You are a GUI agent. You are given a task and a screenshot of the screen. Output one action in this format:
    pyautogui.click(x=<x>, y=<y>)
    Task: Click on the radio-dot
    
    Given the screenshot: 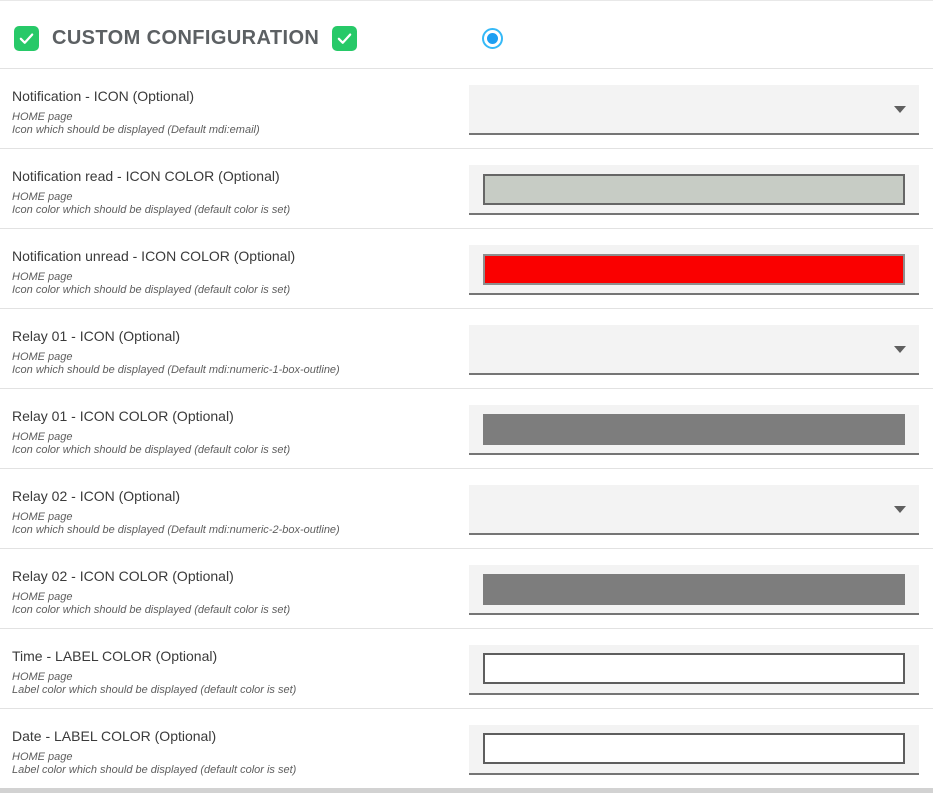 What is the action you would take?
    pyautogui.click(x=492, y=38)
    